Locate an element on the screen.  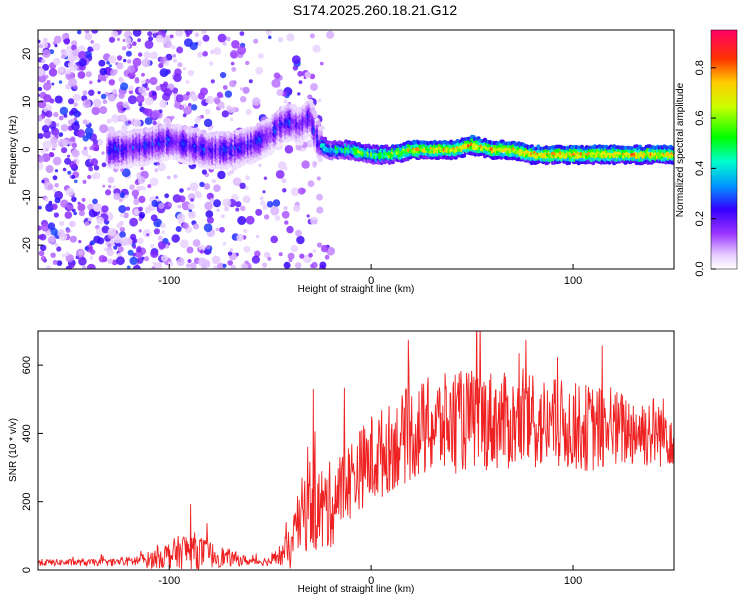
snr-ytick-label: 200 is located at coordinates (27, 502).